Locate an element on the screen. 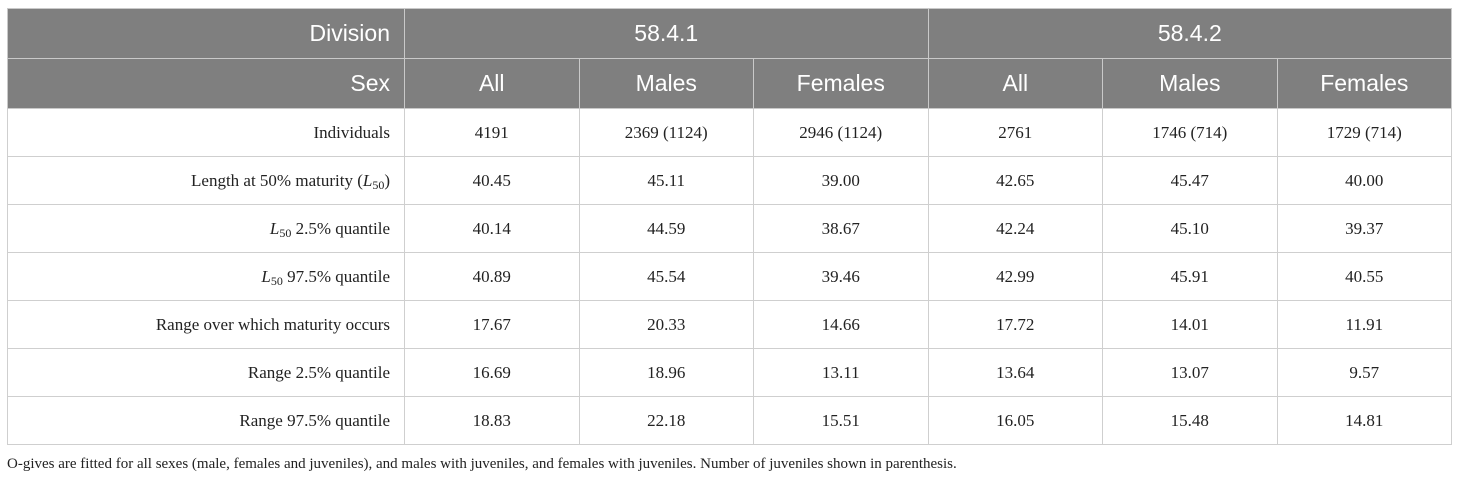 The height and width of the screenshot is (484, 1460). table-cell: 42.24 is located at coordinates (1015, 228).